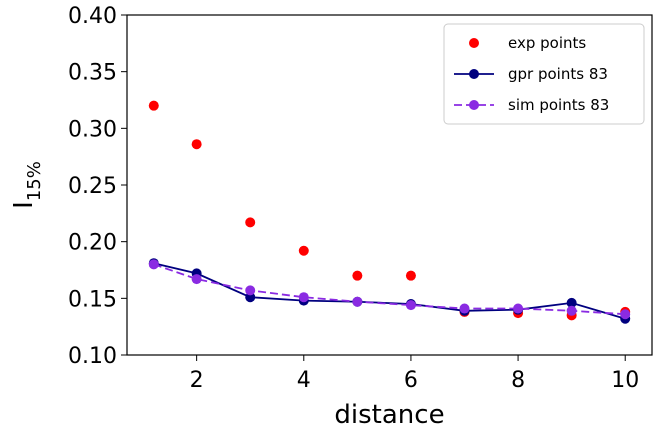  Describe the element at coordinates (92, 356) in the screenshot. I see `y-tick-label: 0.10` at that location.